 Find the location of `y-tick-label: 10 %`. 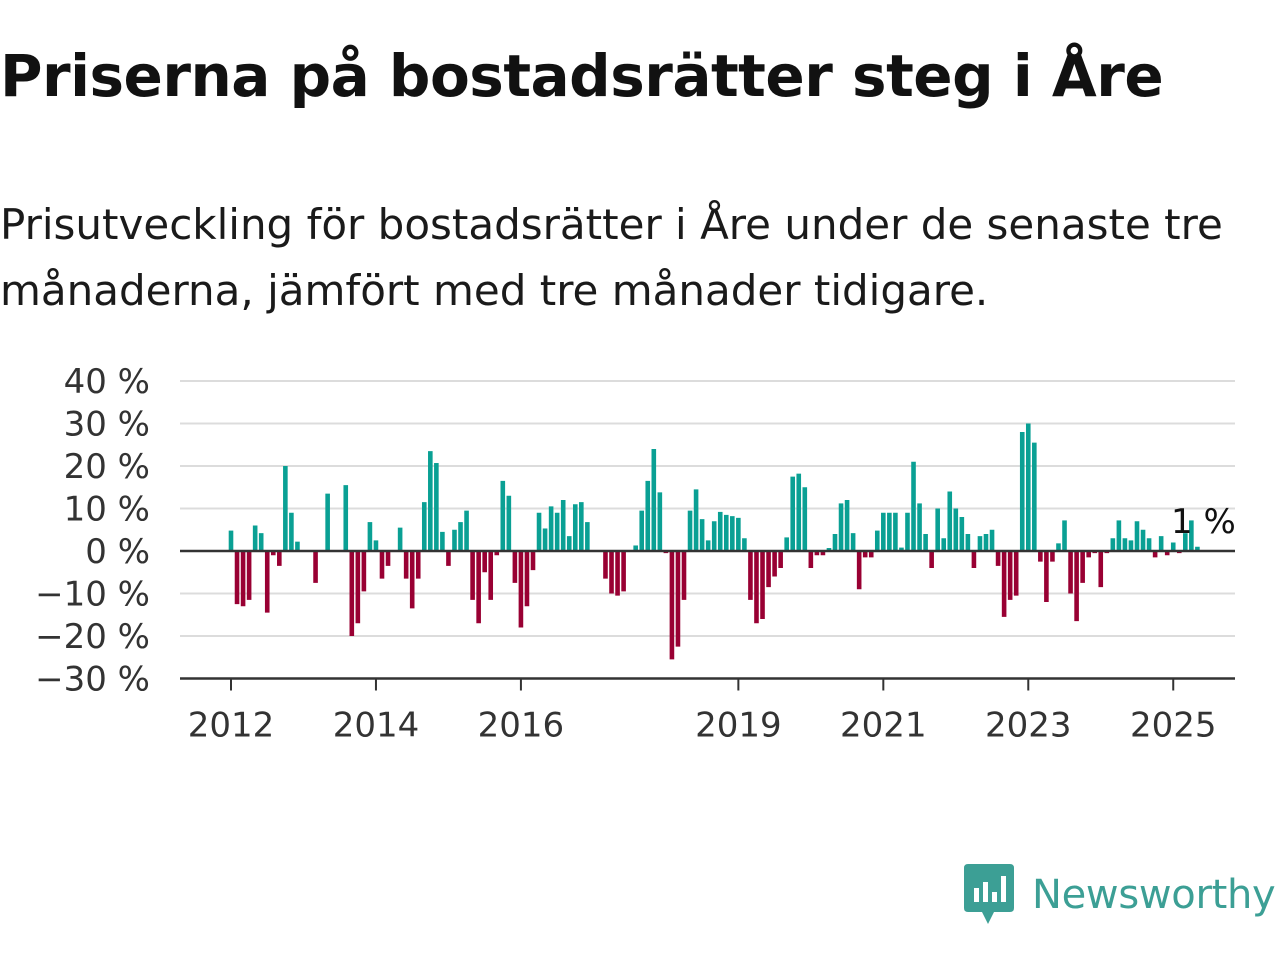

y-tick-label: 10 % is located at coordinates (107, 510).